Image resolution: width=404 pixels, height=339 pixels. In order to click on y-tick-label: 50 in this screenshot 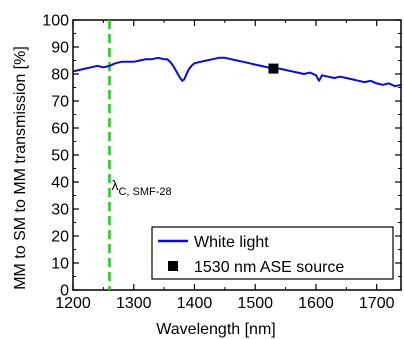, I will do `click(60, 156)`.